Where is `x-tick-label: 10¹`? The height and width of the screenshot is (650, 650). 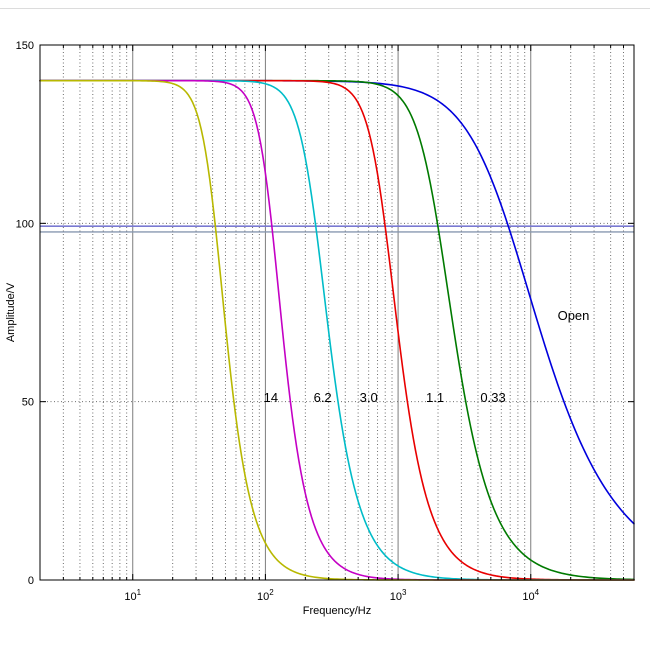 x-tick-label: 10¹ is located at coordinates (132, 595).